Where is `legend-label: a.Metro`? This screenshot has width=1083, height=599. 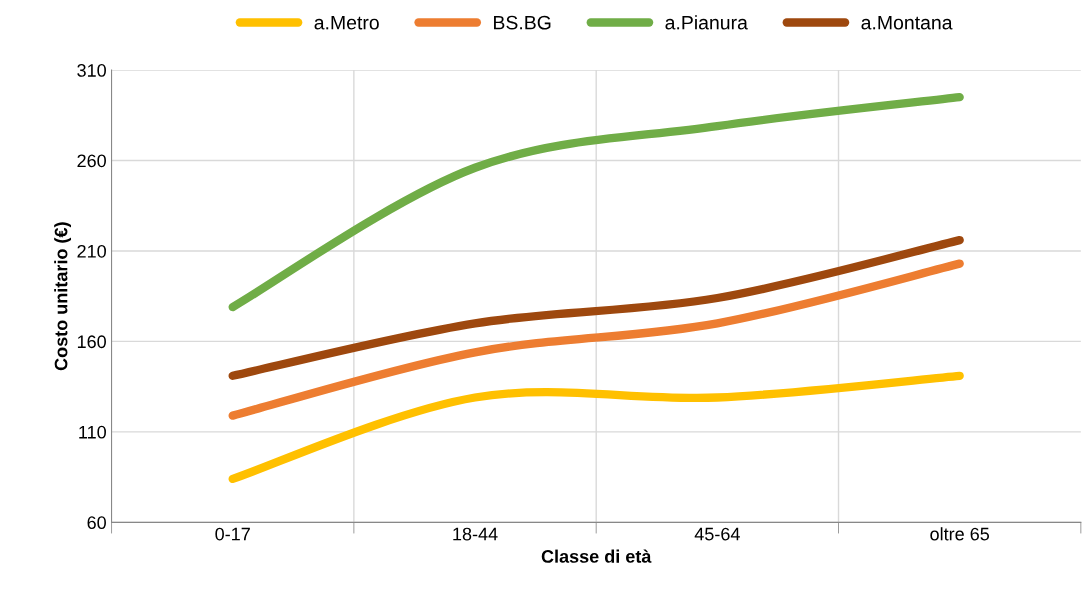
legend-label: a.Metro is located at coordinates (346, 22).